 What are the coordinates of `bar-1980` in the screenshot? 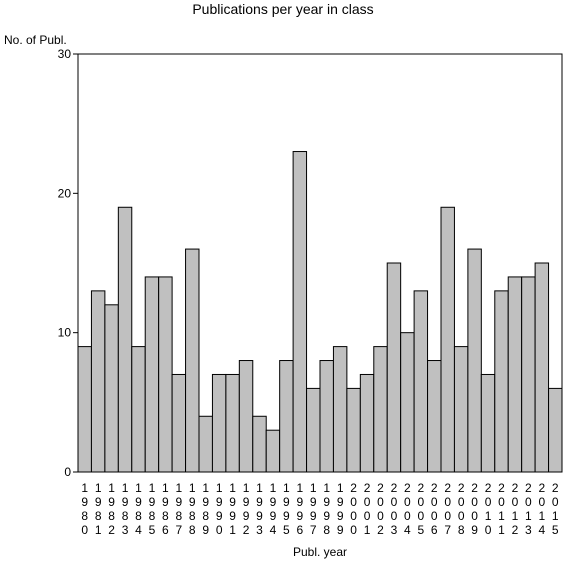 It's located at (84, 409).